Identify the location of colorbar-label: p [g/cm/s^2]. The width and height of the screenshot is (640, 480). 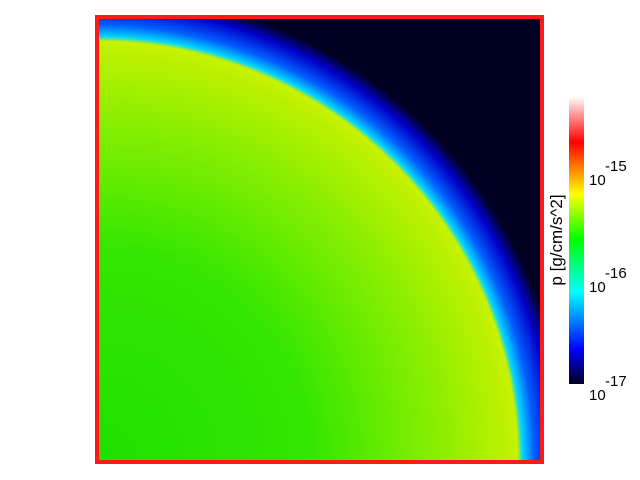
(556, 239).